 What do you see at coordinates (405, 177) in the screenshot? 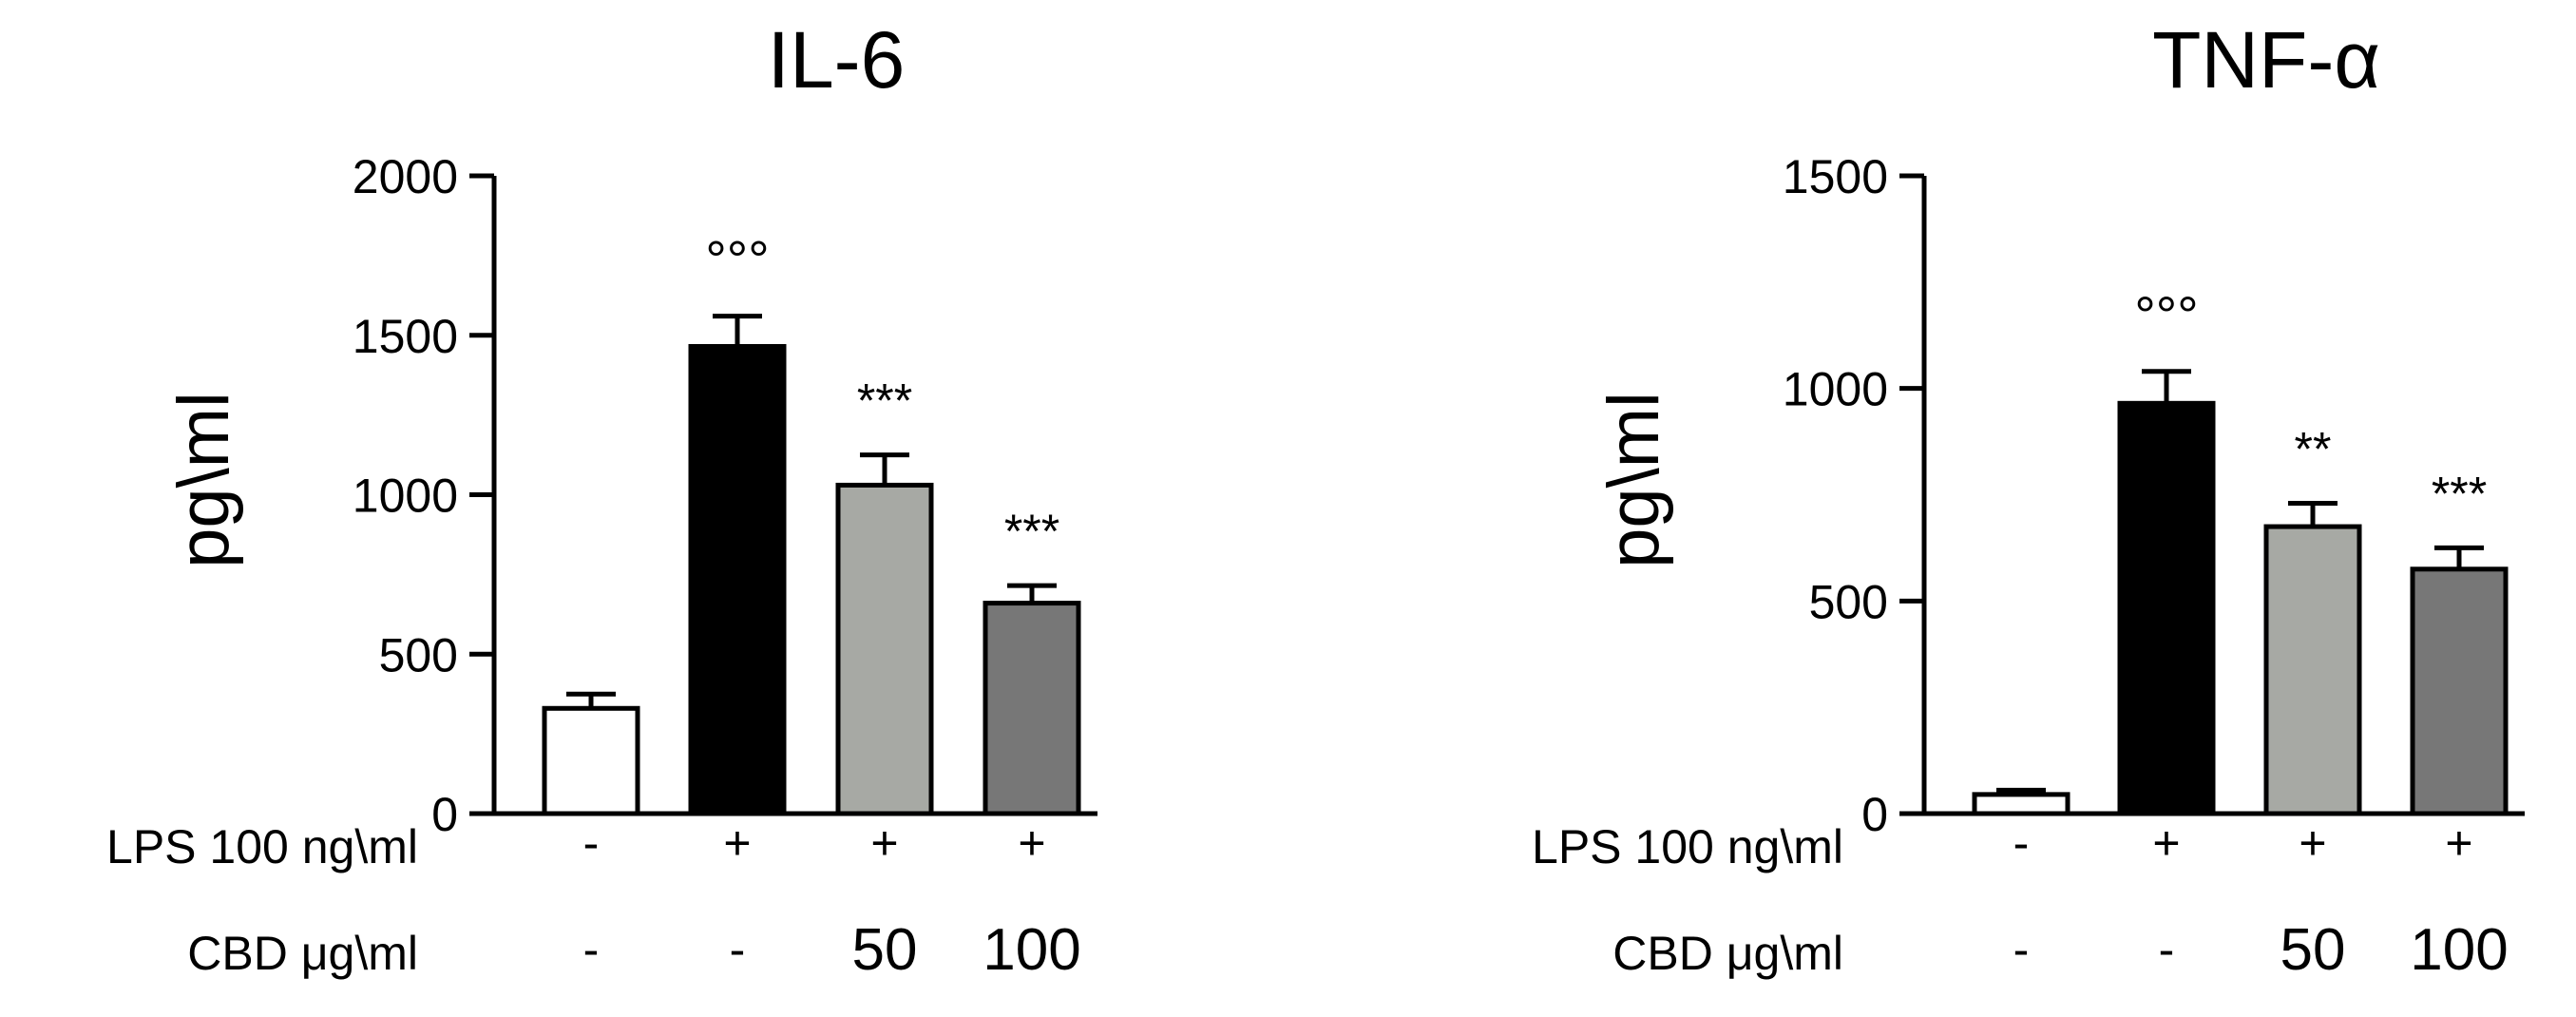
I see `y-tick-label: 2000` at bounding box center [405, 177].